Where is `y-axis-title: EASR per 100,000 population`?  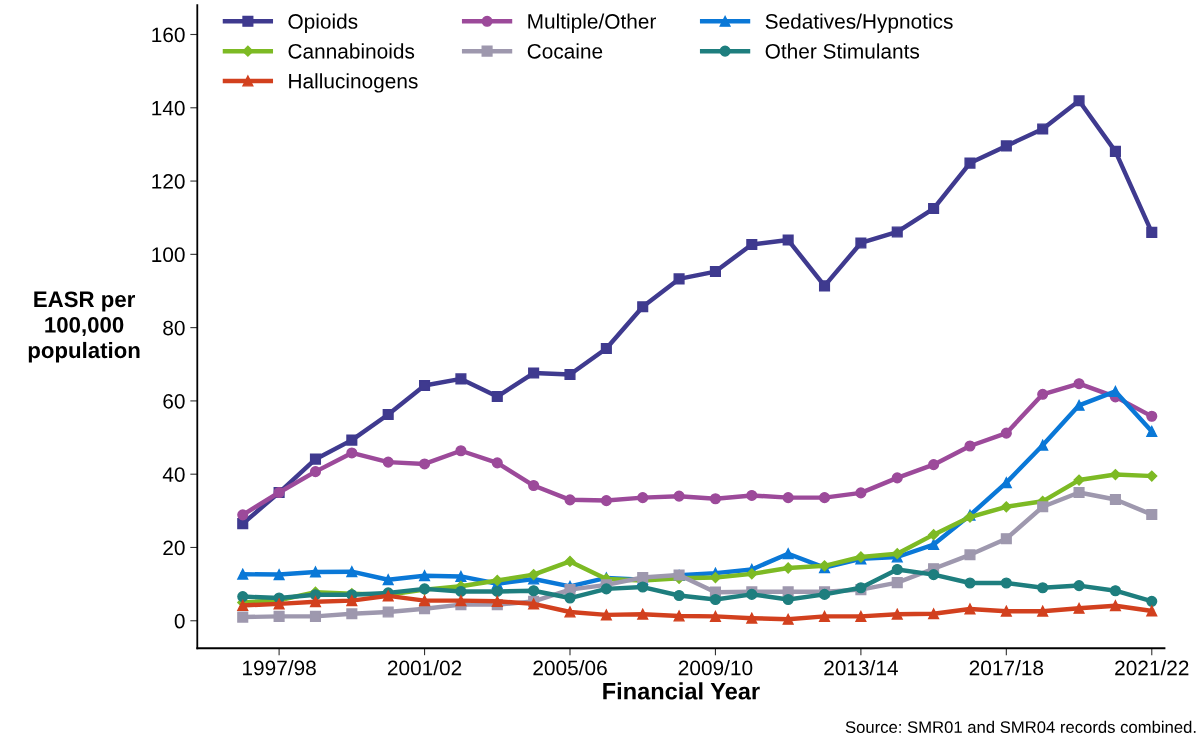 y-axis-title: EASR per 100,000 population is located at coordinates (84, 327).